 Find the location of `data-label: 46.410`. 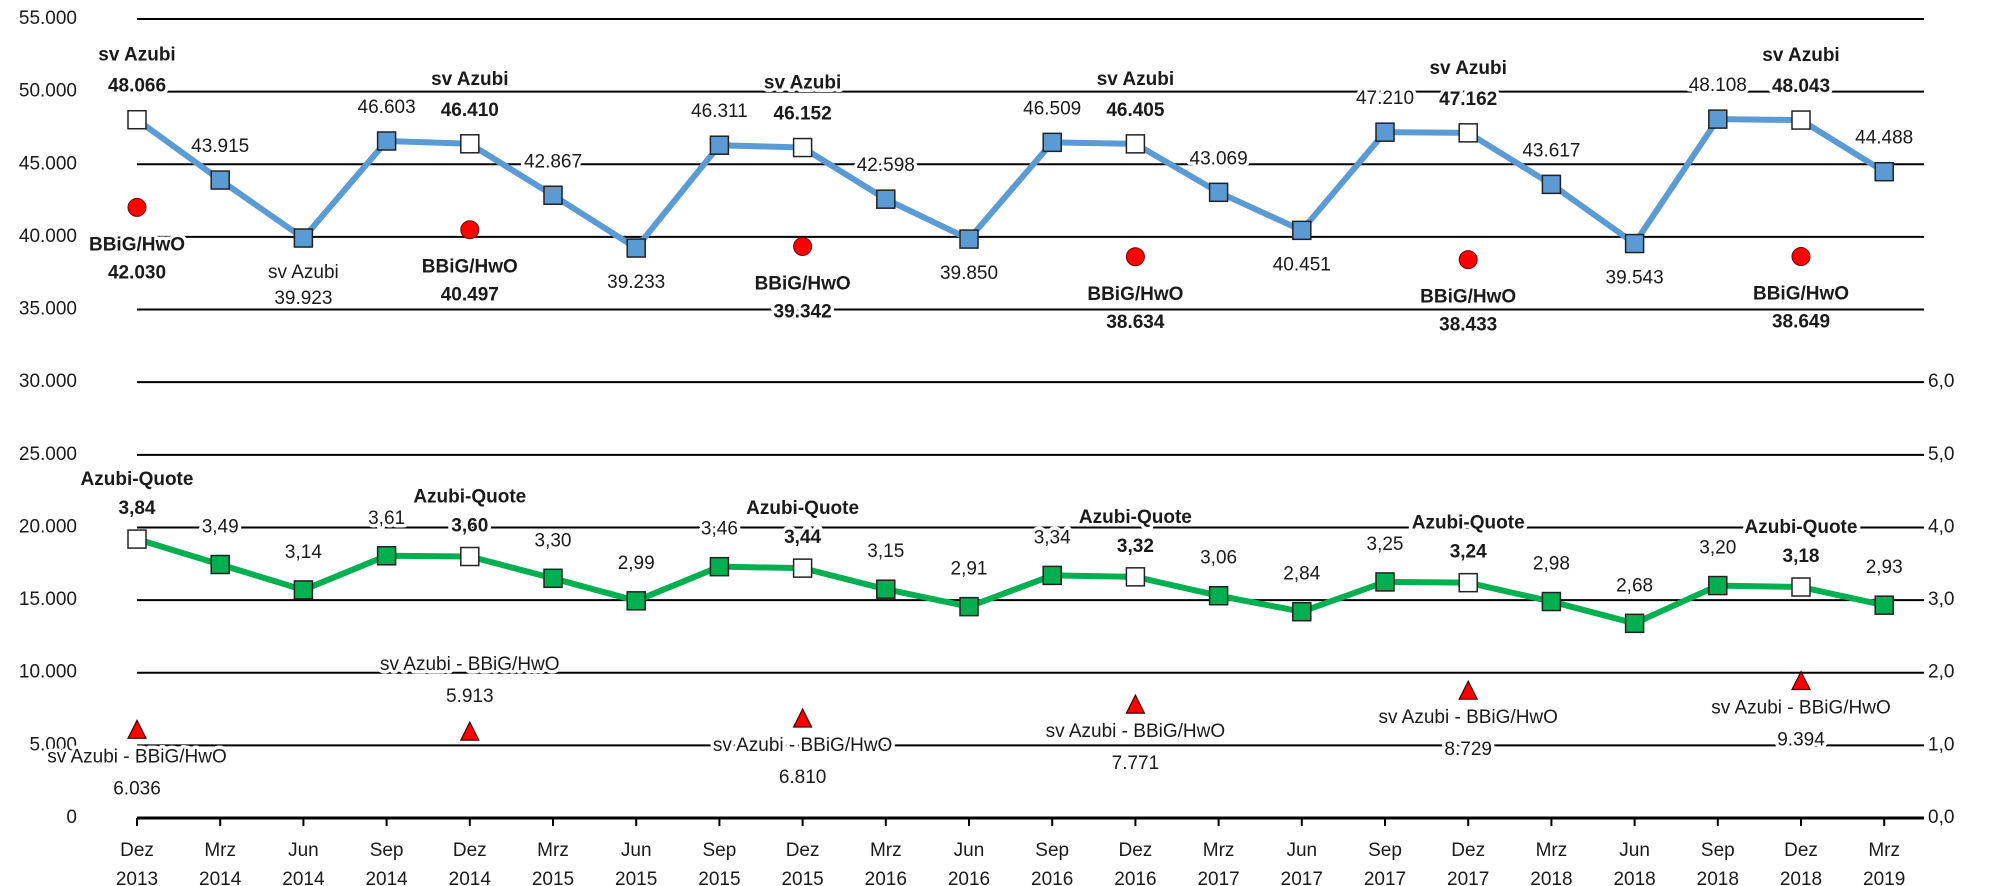

data-label: 46.410 is located at coordinates (470, 110).